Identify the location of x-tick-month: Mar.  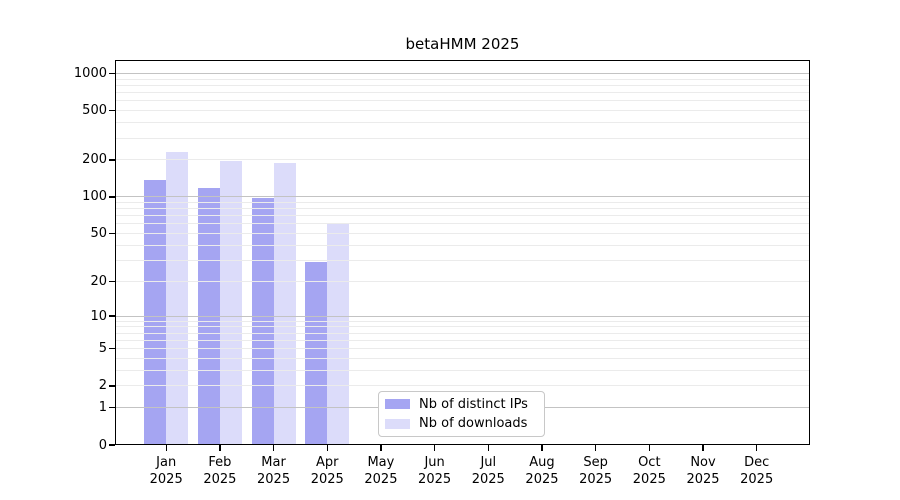
(273, 462).